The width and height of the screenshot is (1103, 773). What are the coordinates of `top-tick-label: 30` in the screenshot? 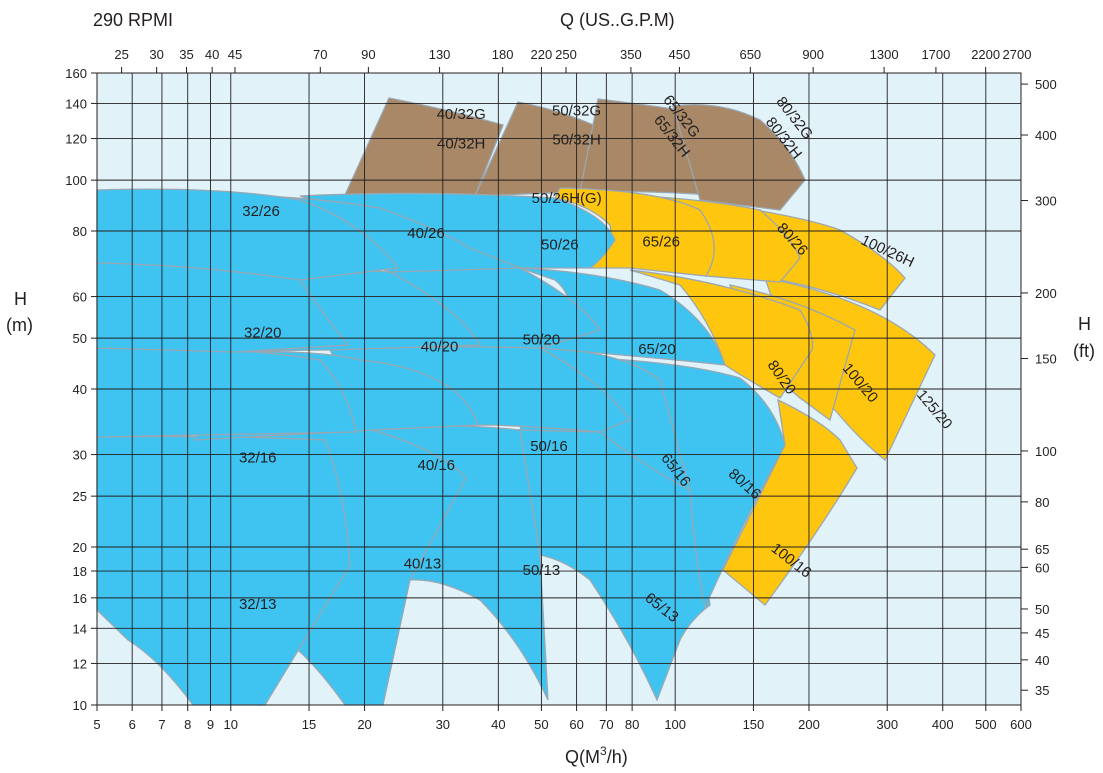 It's located at (156, 54).